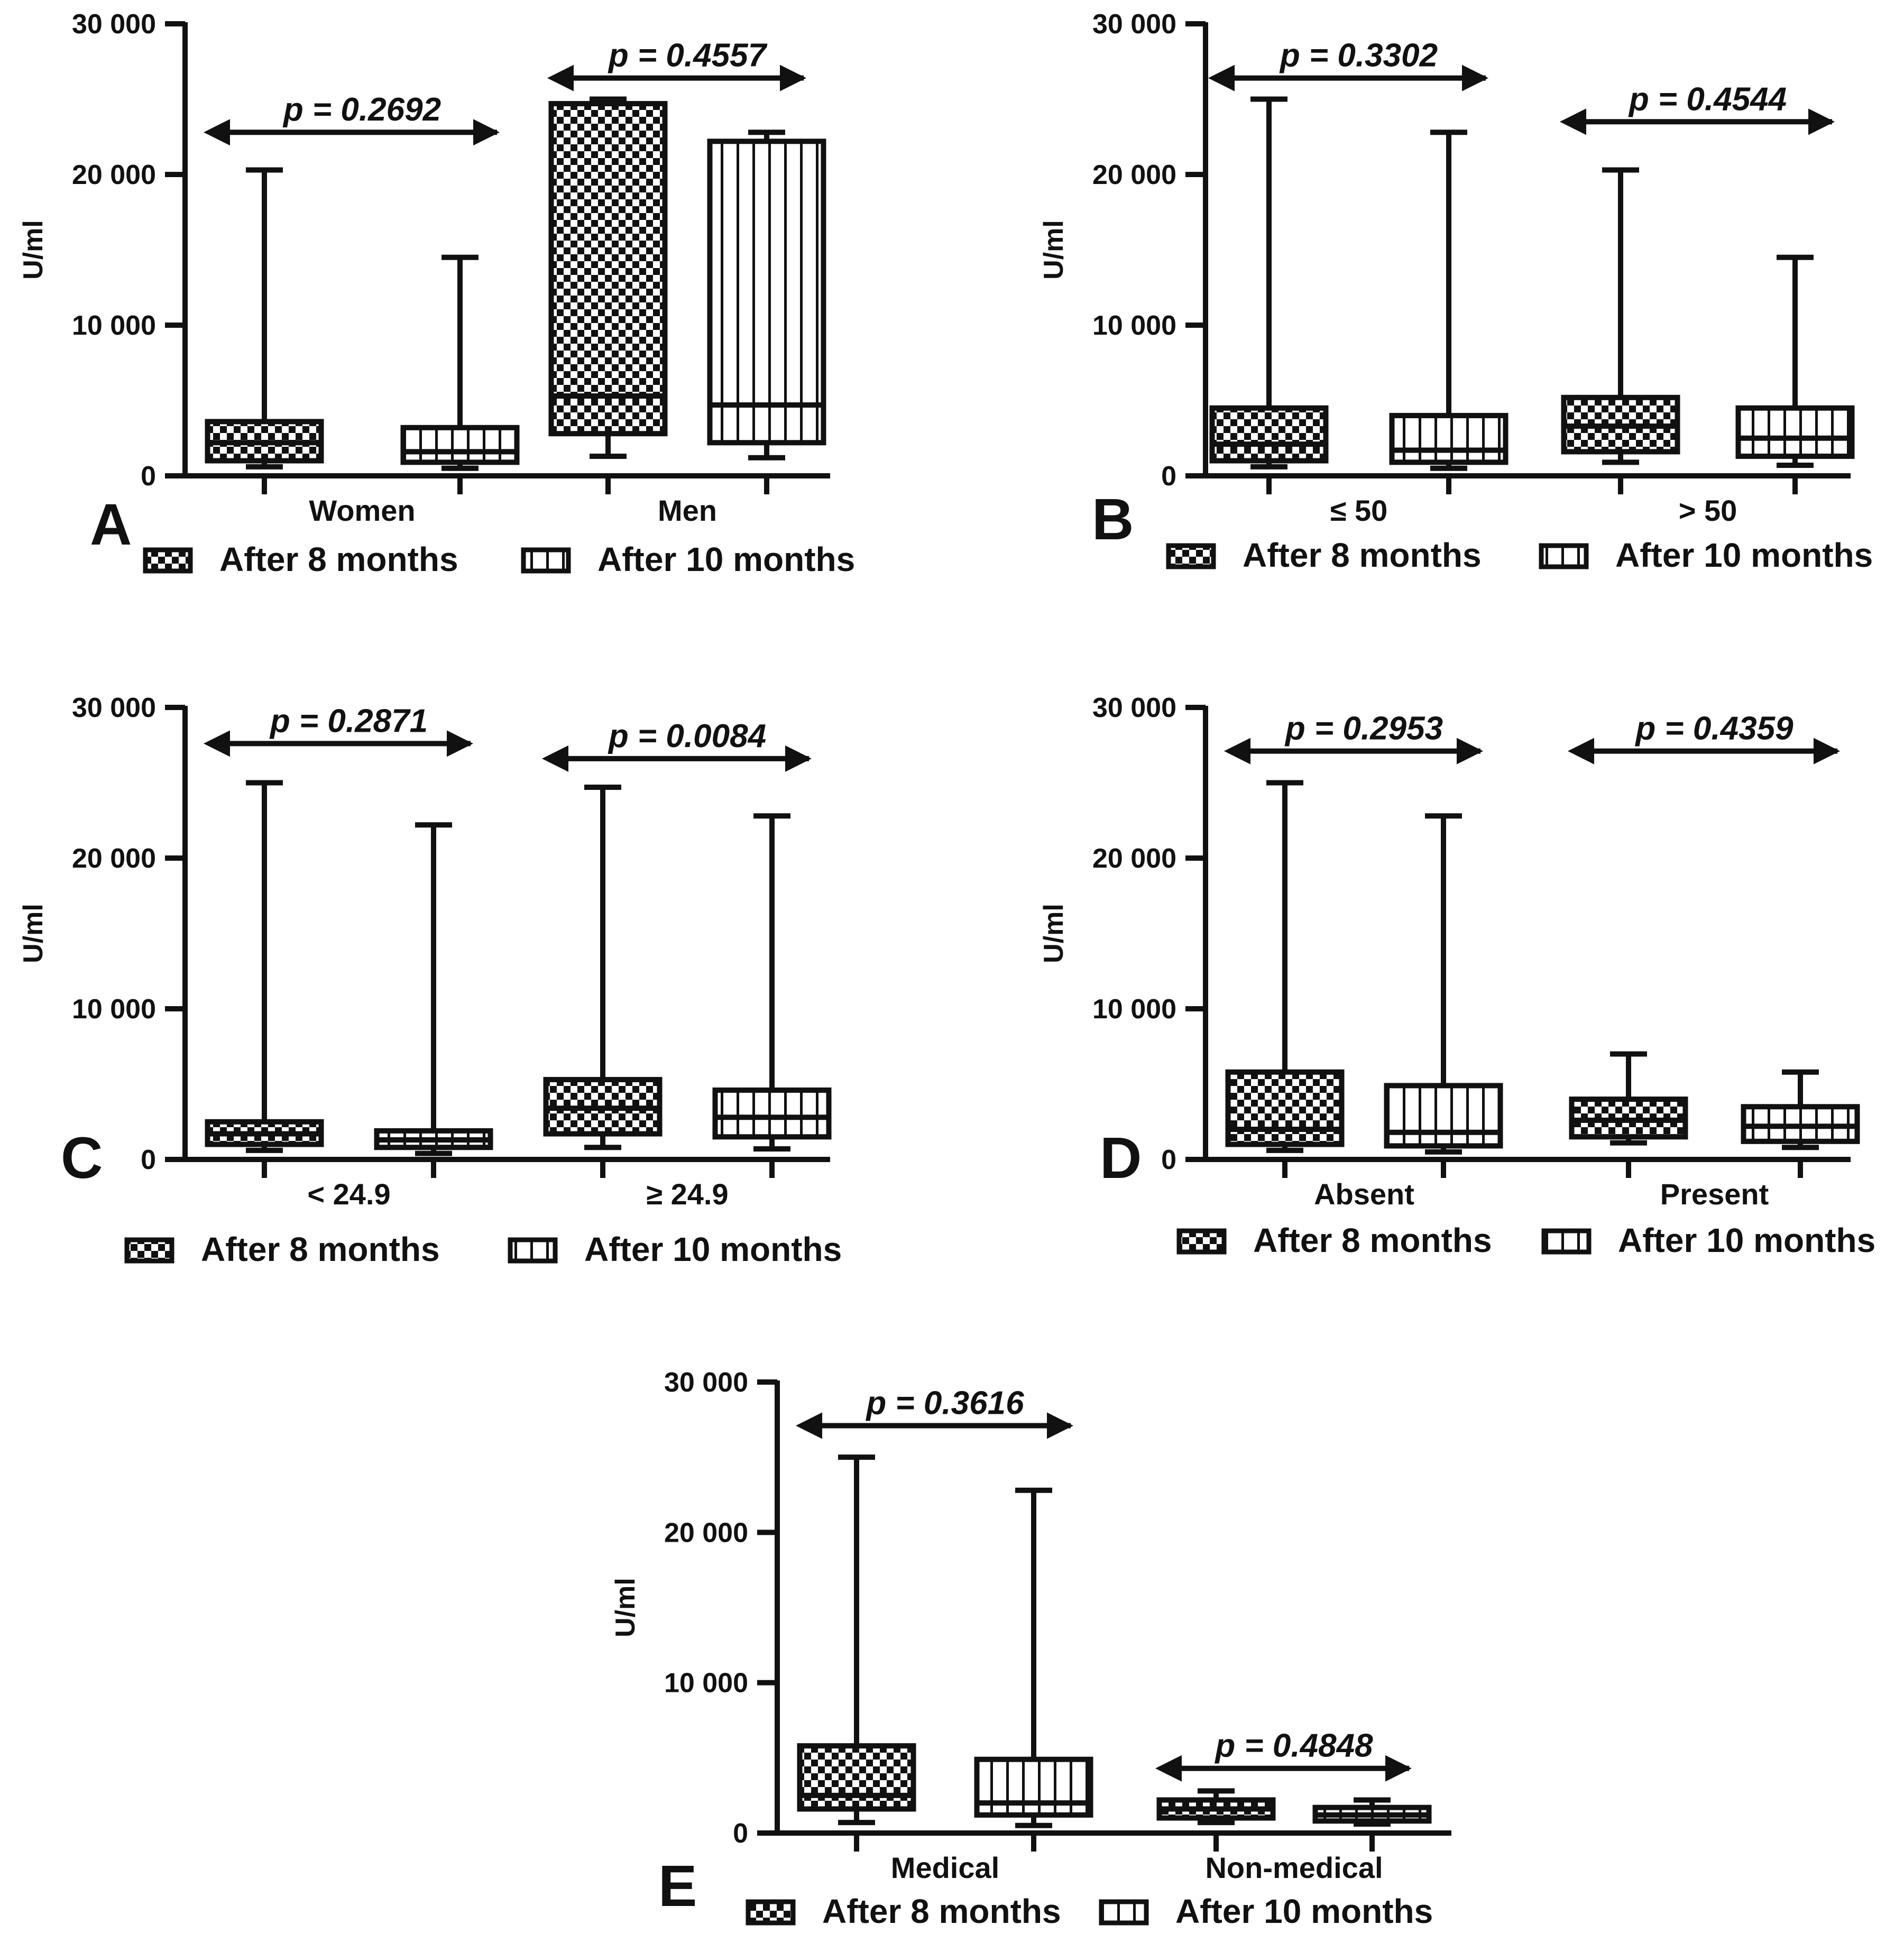 The image size is (1904, 1943). Describe the element at coordinates (944, 1403) in the screenshot. I see `p-value-label: p = 0.3616` at that location.